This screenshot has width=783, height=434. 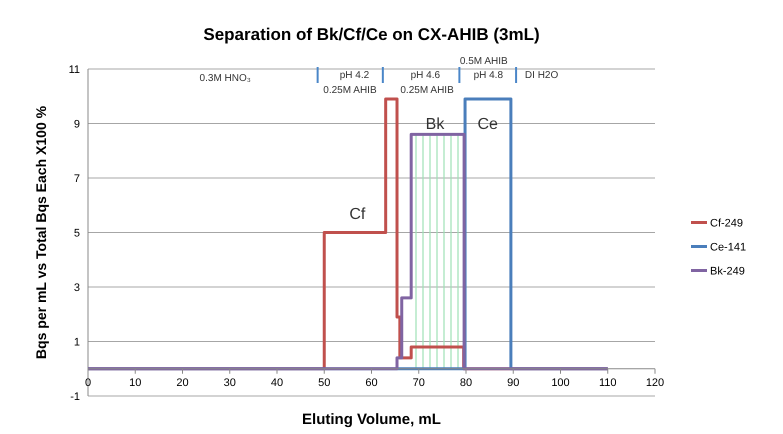 I want to click on x-tick-label: 50, so click(x=324, y=382).